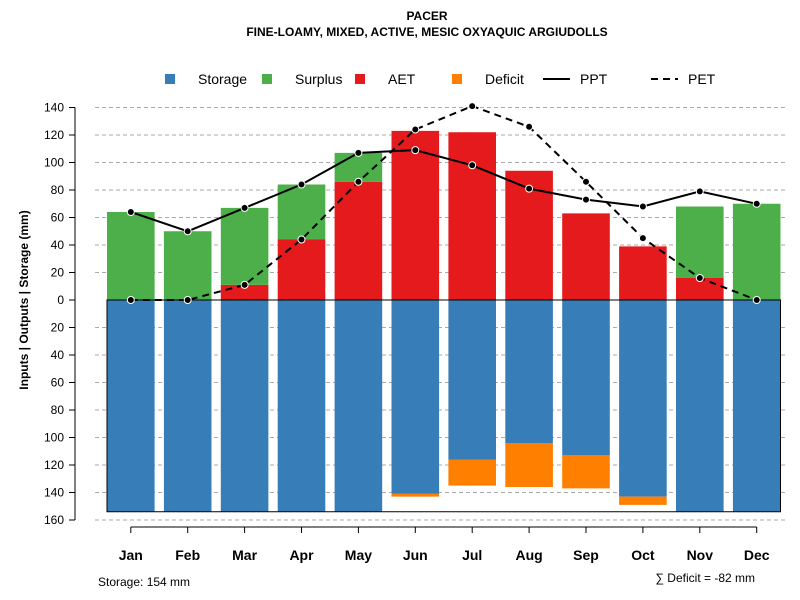 The image size is (800, 600). What do you see at coordinates (643, 555) in the screenshot?
I see `x-tick-label: Oct` at bounding box center [643, 555].